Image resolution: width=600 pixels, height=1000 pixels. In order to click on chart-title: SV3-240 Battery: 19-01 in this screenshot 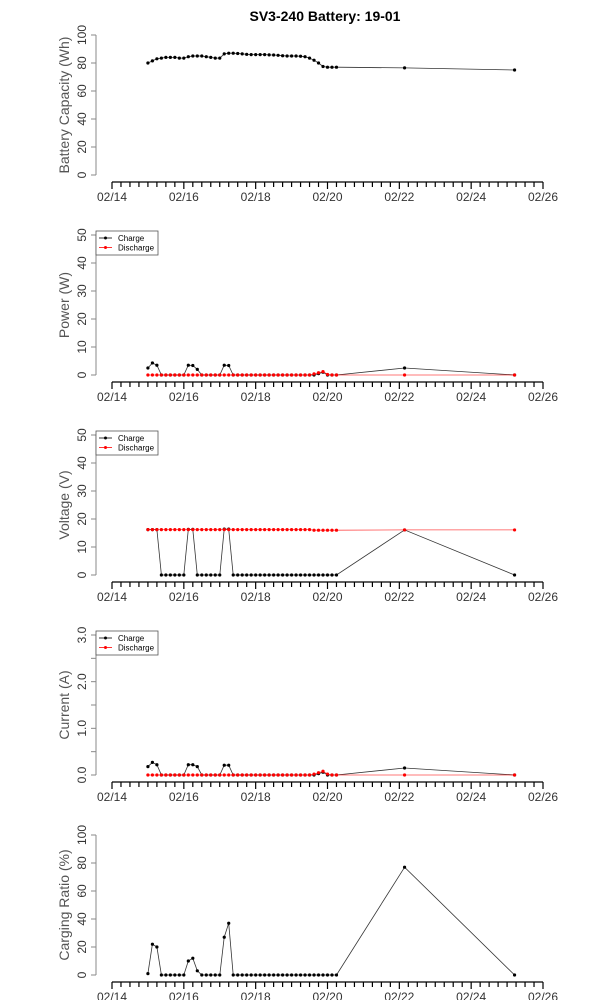, I will do `click(325, 16)`.